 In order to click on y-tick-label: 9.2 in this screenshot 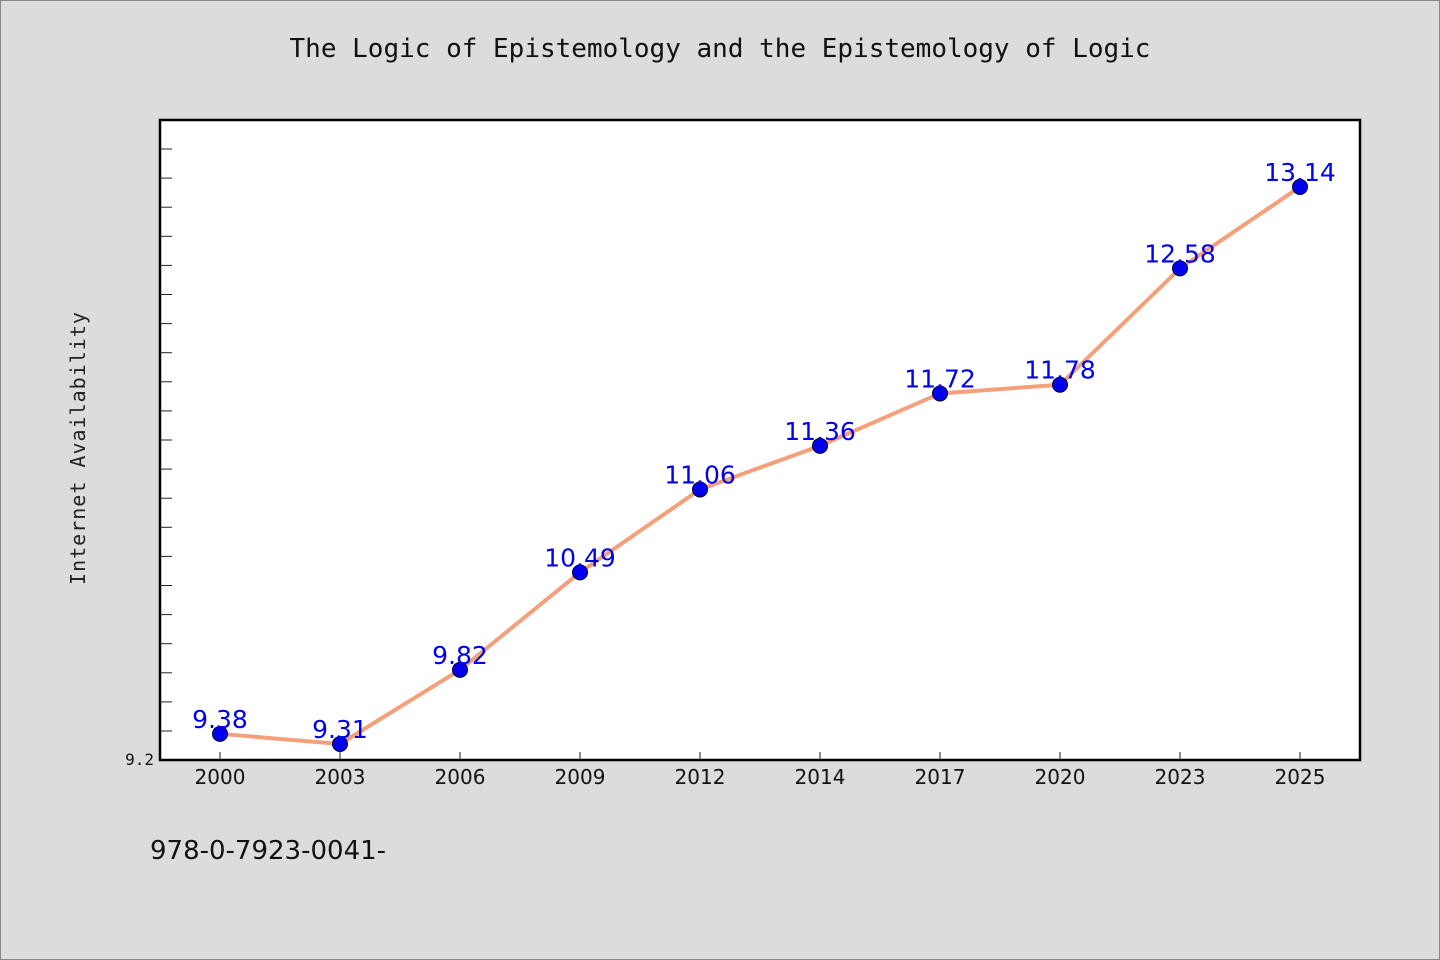, I will do `click(139, 759)`.